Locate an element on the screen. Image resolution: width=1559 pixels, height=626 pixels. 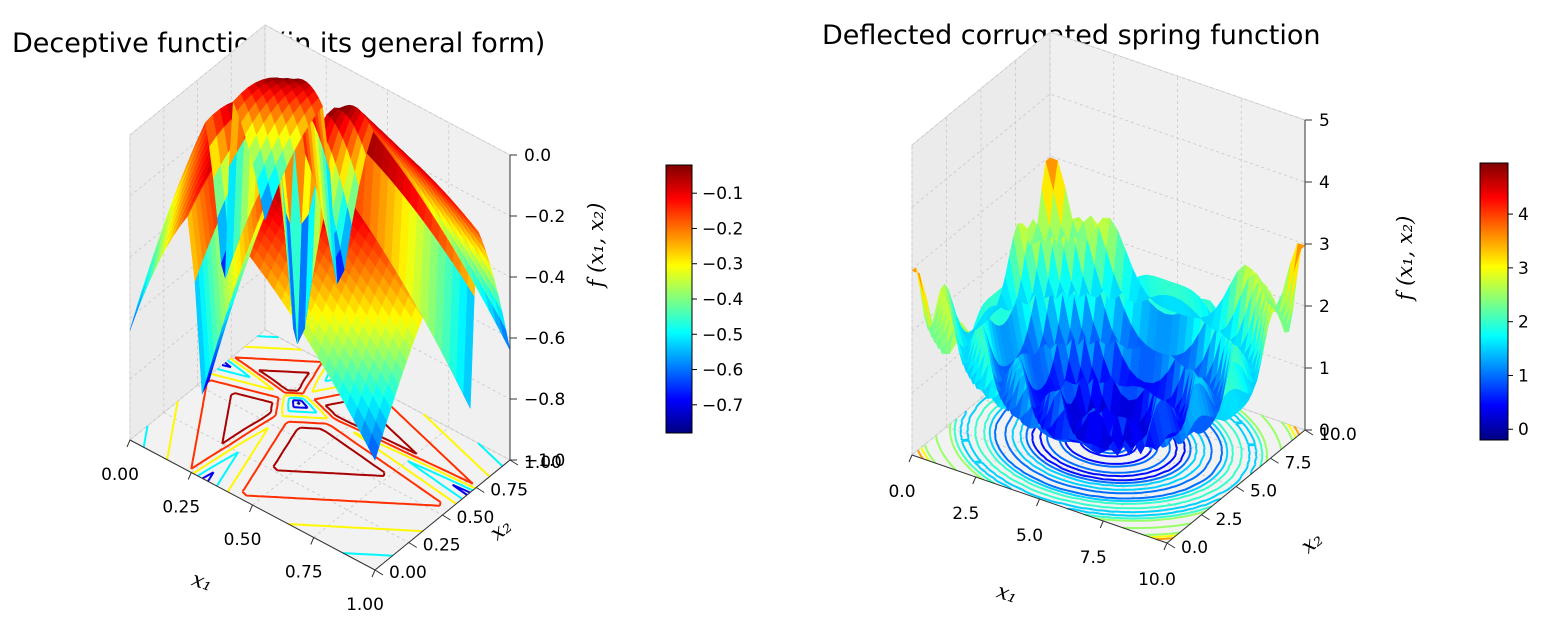
x-tick-label: 0.25 is located at coordinates (181, 508).